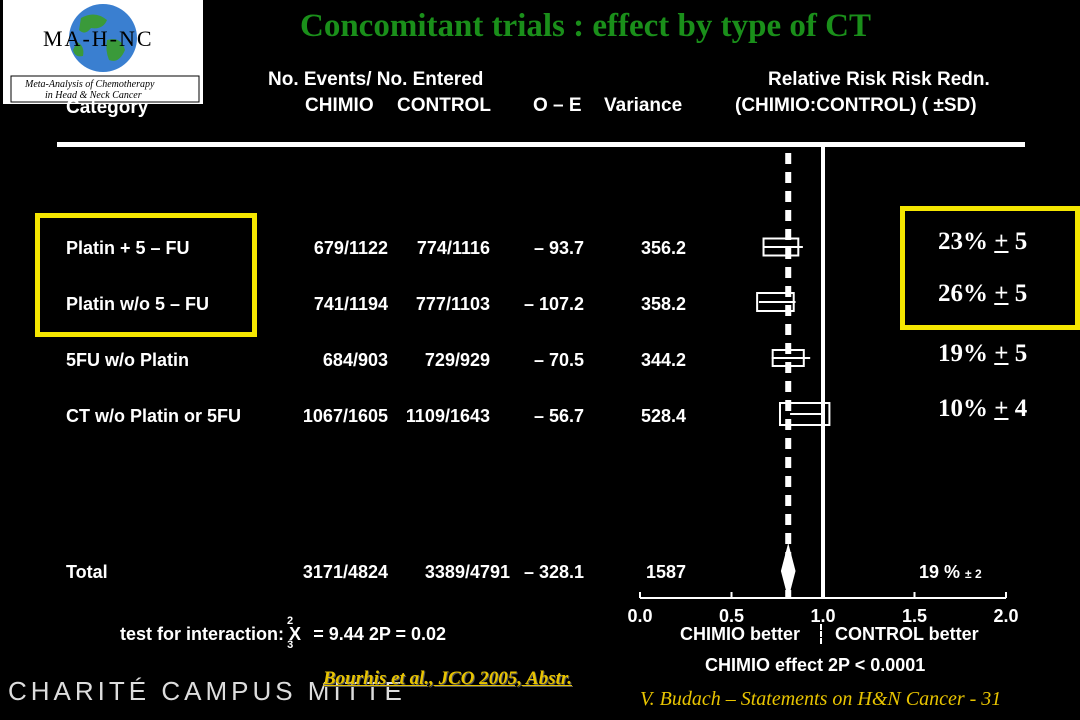 The height and width of the screenshot is (720, 1080). What do you see at coordinates (457, 360) in the screenshot?
I see `row-control: 729/929` at bounding box center [457, 360].